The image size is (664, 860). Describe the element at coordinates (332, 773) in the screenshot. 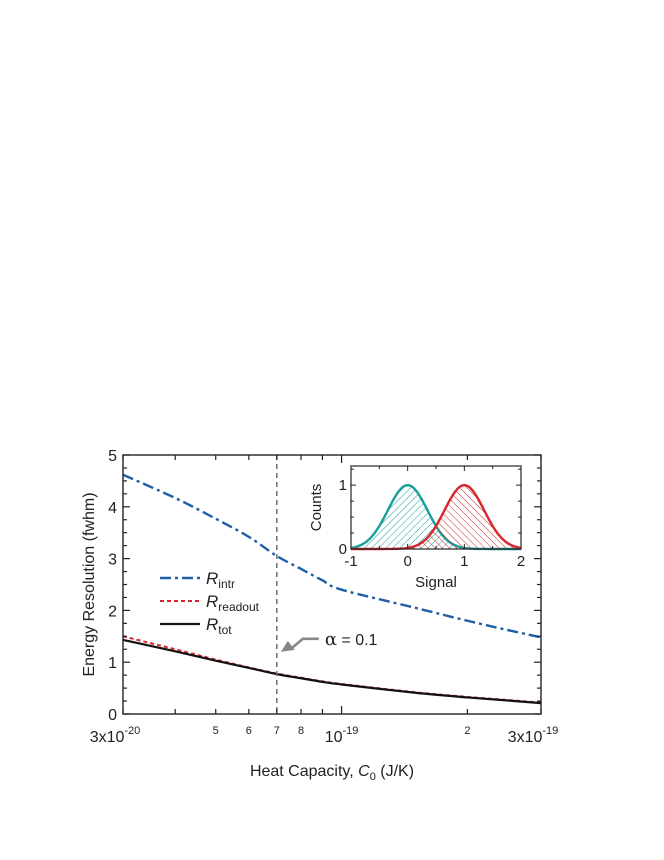

I see `x-axis-title: Heat Capacity, C0 (J/K)` at that location.